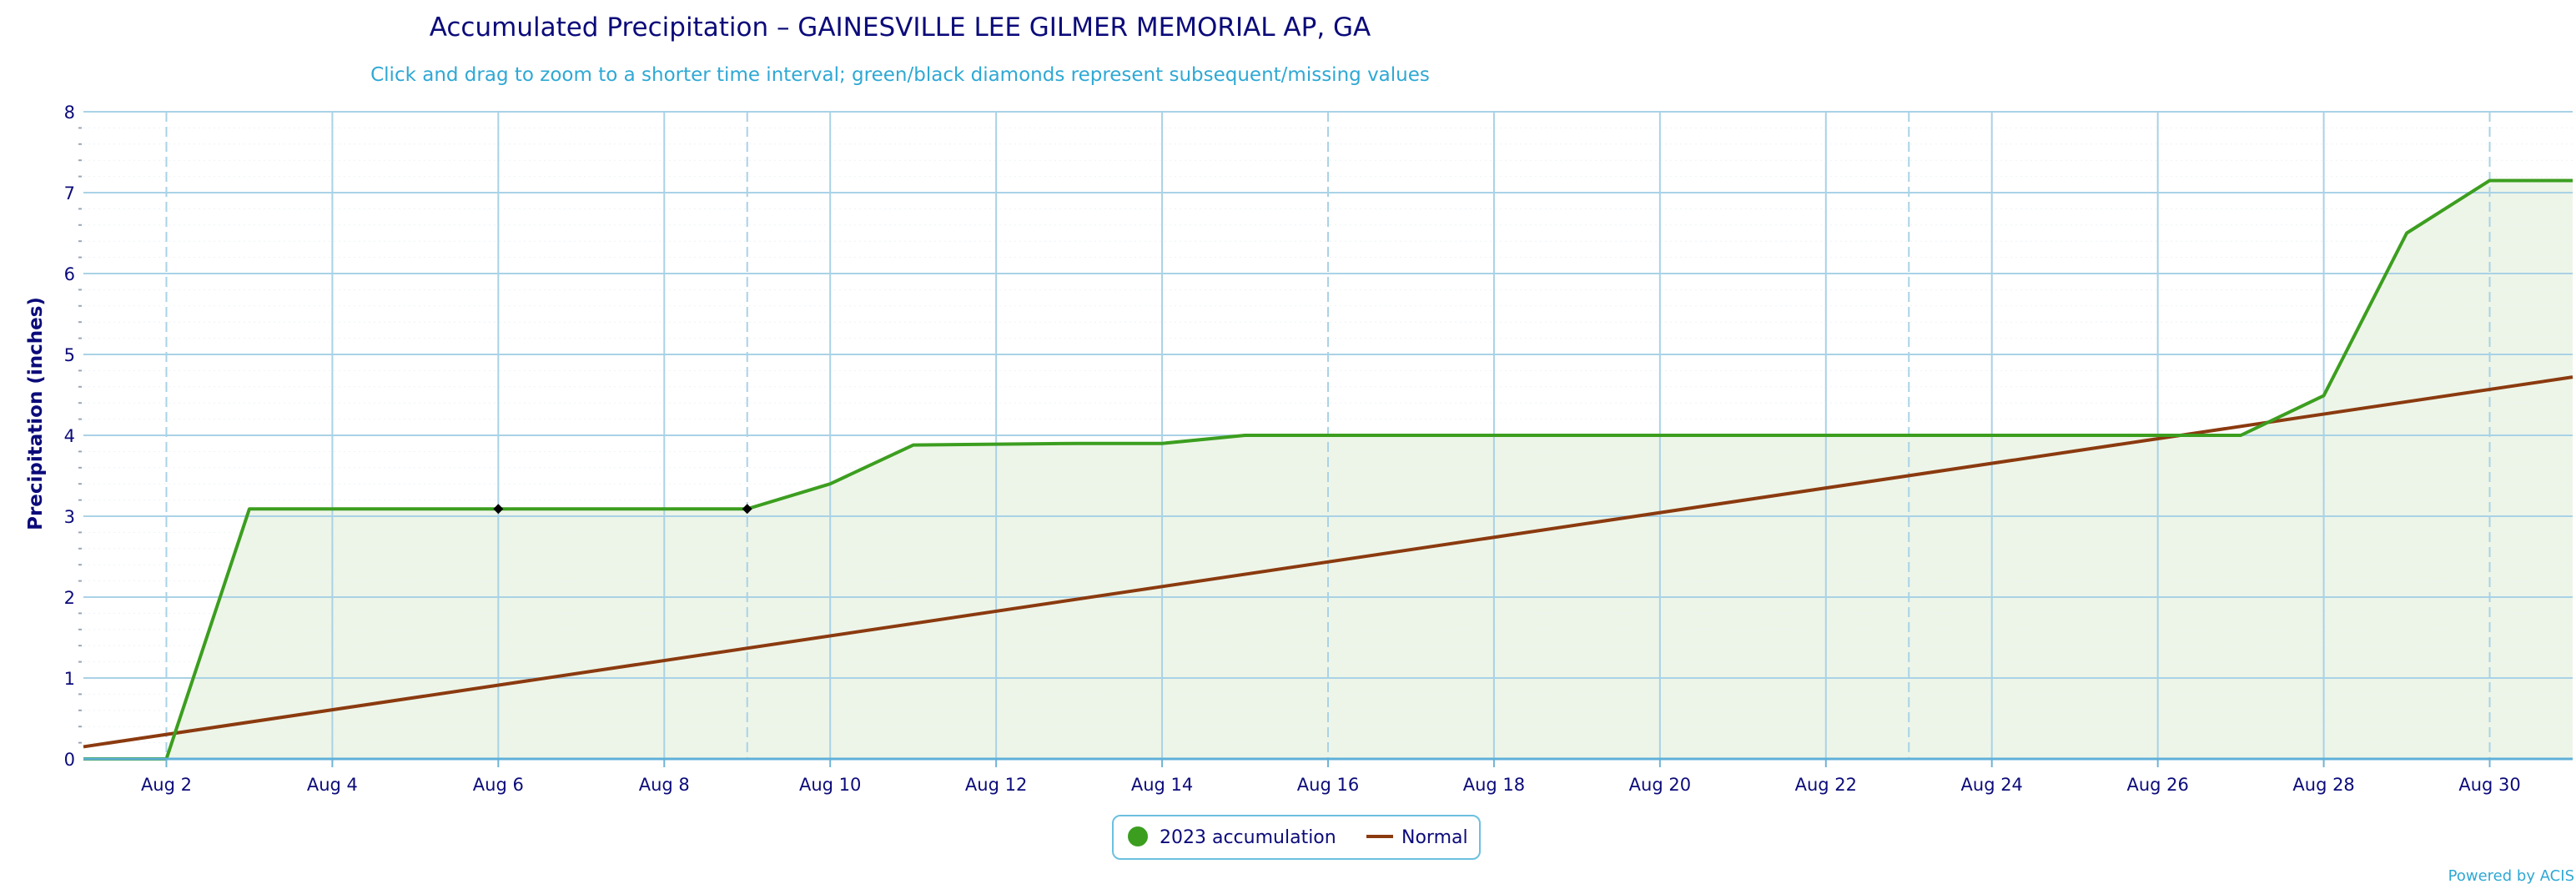 This screenshot has height=889, width=2576. I want to click on y-tick-label: 8, so click(69, 113).